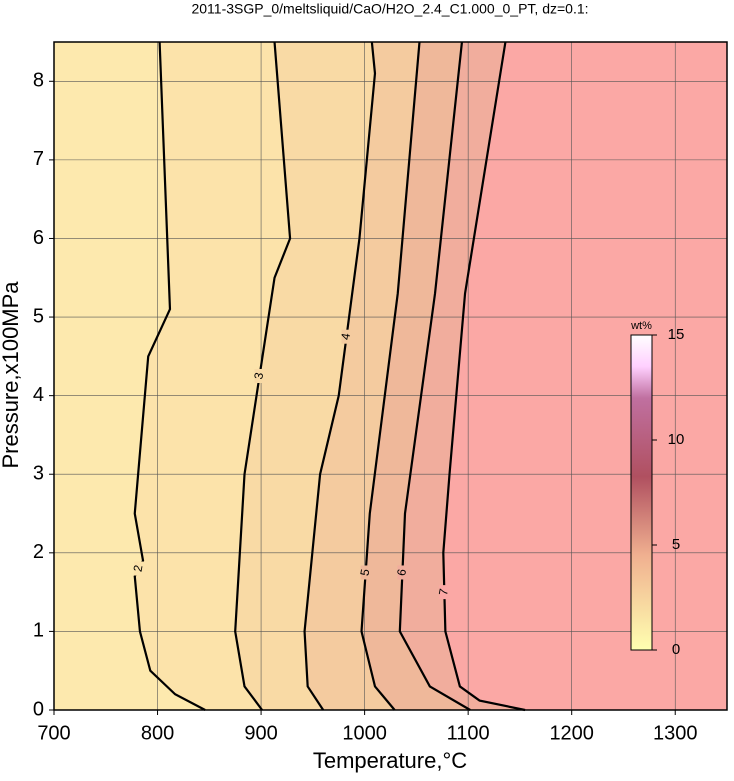 The image size is (734, 781). I want to click on colorbar-tick-label: 5, so click(676, 544).